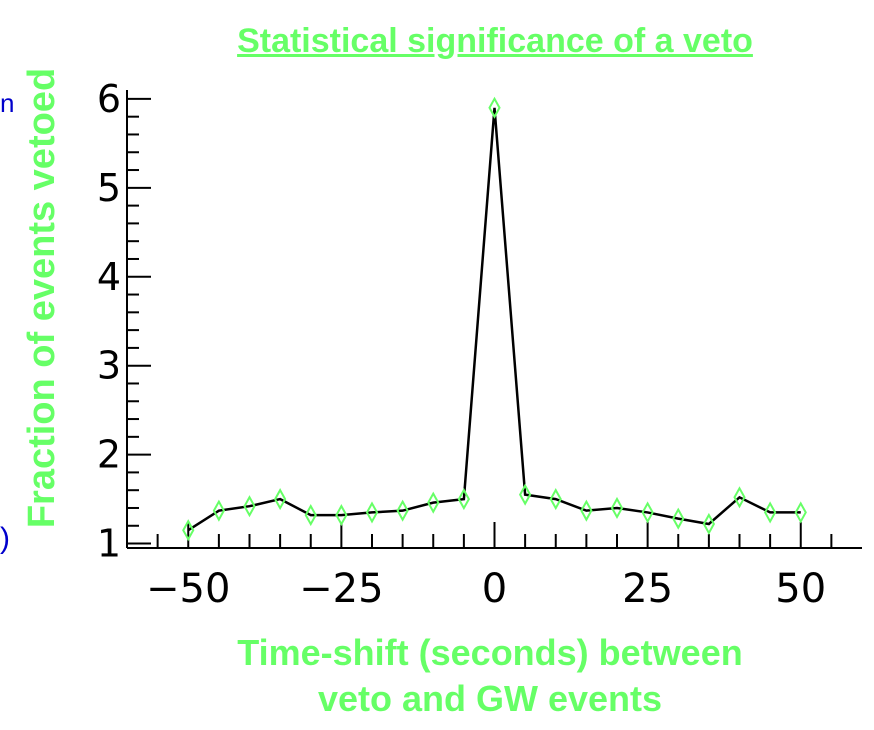 This screenshot has height=730, width=874. Describe the element at coordinates (109, 366) in the screenshot. I see `y-tick-label: 3` at that location.